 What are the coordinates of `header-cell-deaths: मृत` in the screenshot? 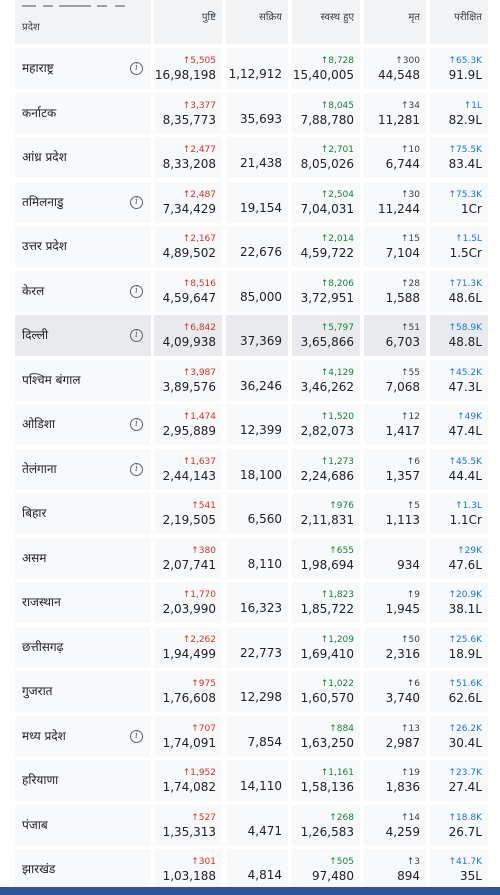 It's located at (395, 22).